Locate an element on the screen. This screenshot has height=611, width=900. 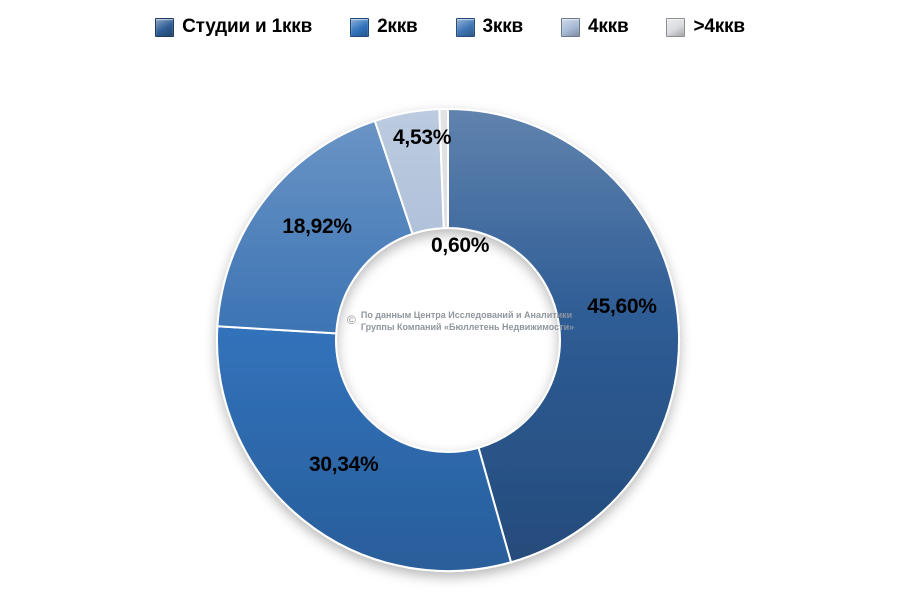
legend-item-studii-1kkv: Студии и 1ккв is located at coordinates (233, 27).